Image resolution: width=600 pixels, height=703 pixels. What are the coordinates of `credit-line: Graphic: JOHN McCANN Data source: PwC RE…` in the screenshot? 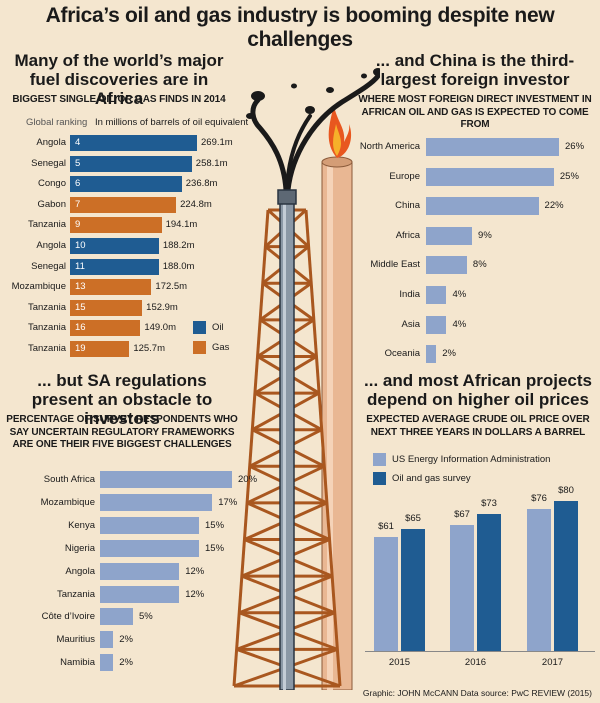 It's located at (477, 693).